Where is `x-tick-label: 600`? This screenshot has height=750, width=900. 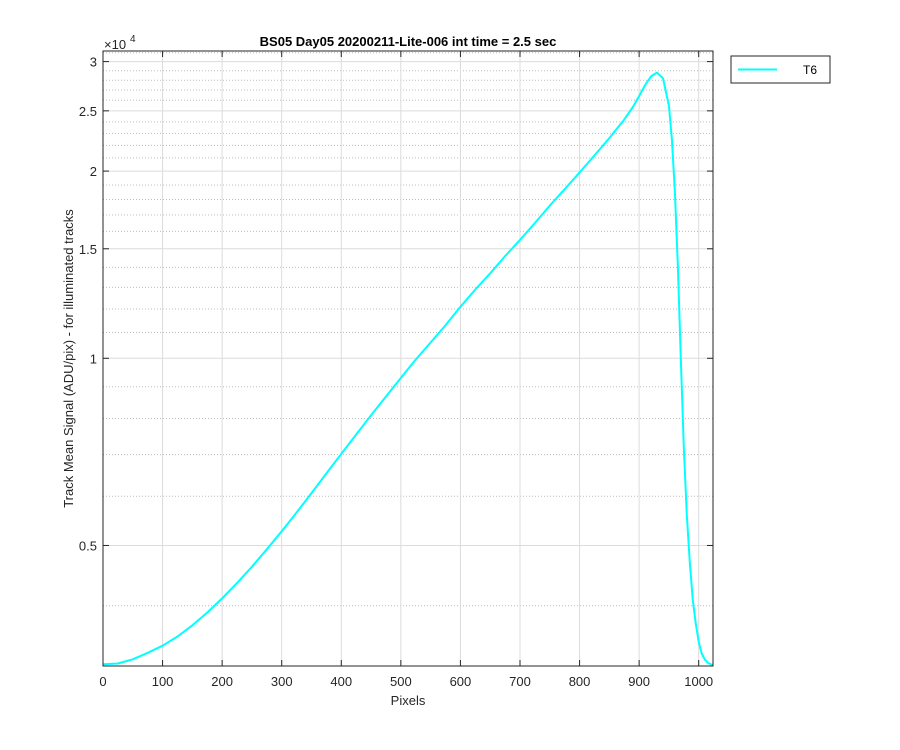 x-tick-label: 600 is located at coordinates (461, 681).